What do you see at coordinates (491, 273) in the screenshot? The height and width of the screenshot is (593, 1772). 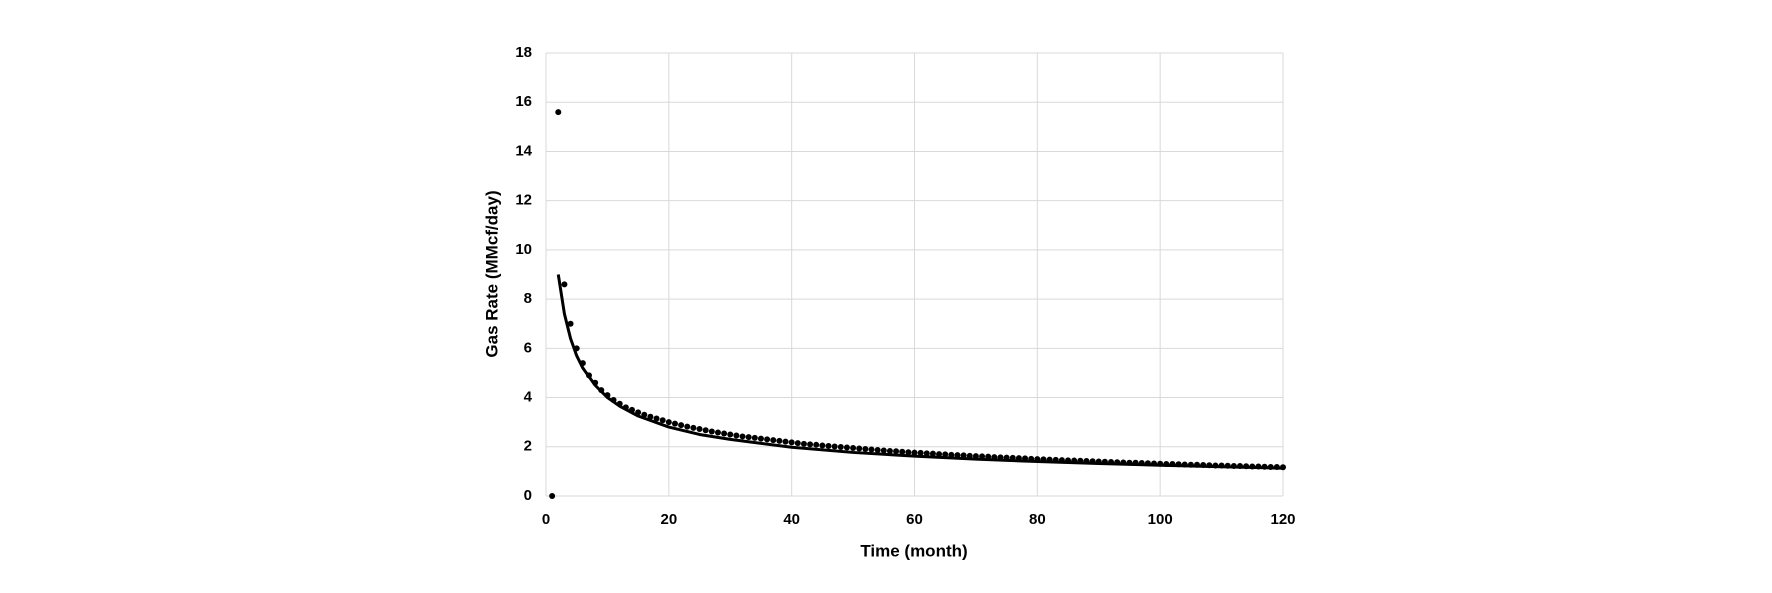 I see `y-axis-label: Gas Rate (MMcf/day)` at bounding box center [491, 273].